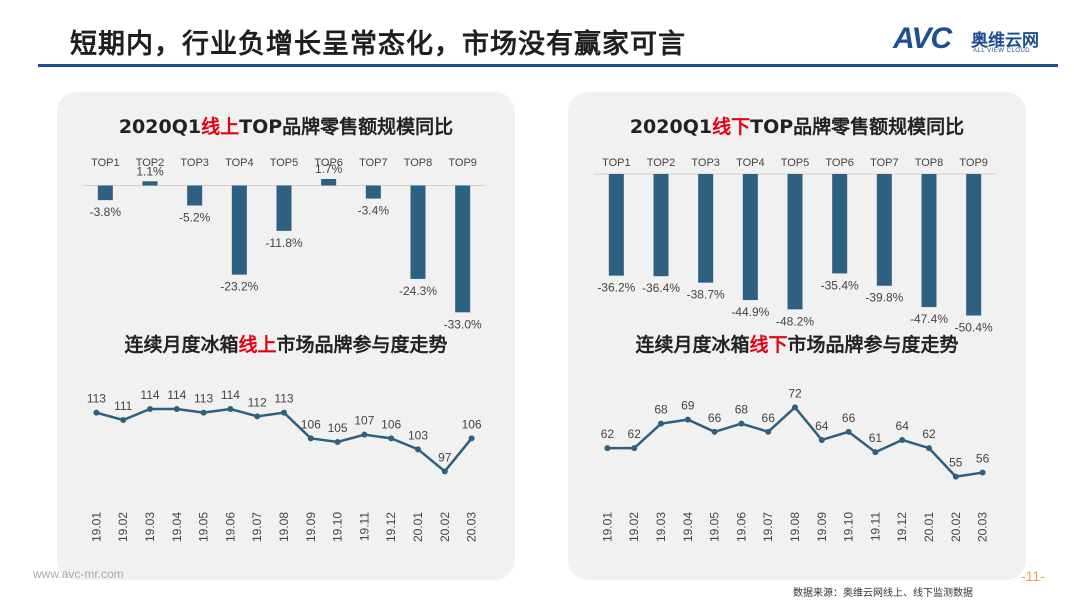 The width and height of the screenshot is (1080, 608). I want to click on online-line-x-tick-label: 19.06, so click(230, 527).